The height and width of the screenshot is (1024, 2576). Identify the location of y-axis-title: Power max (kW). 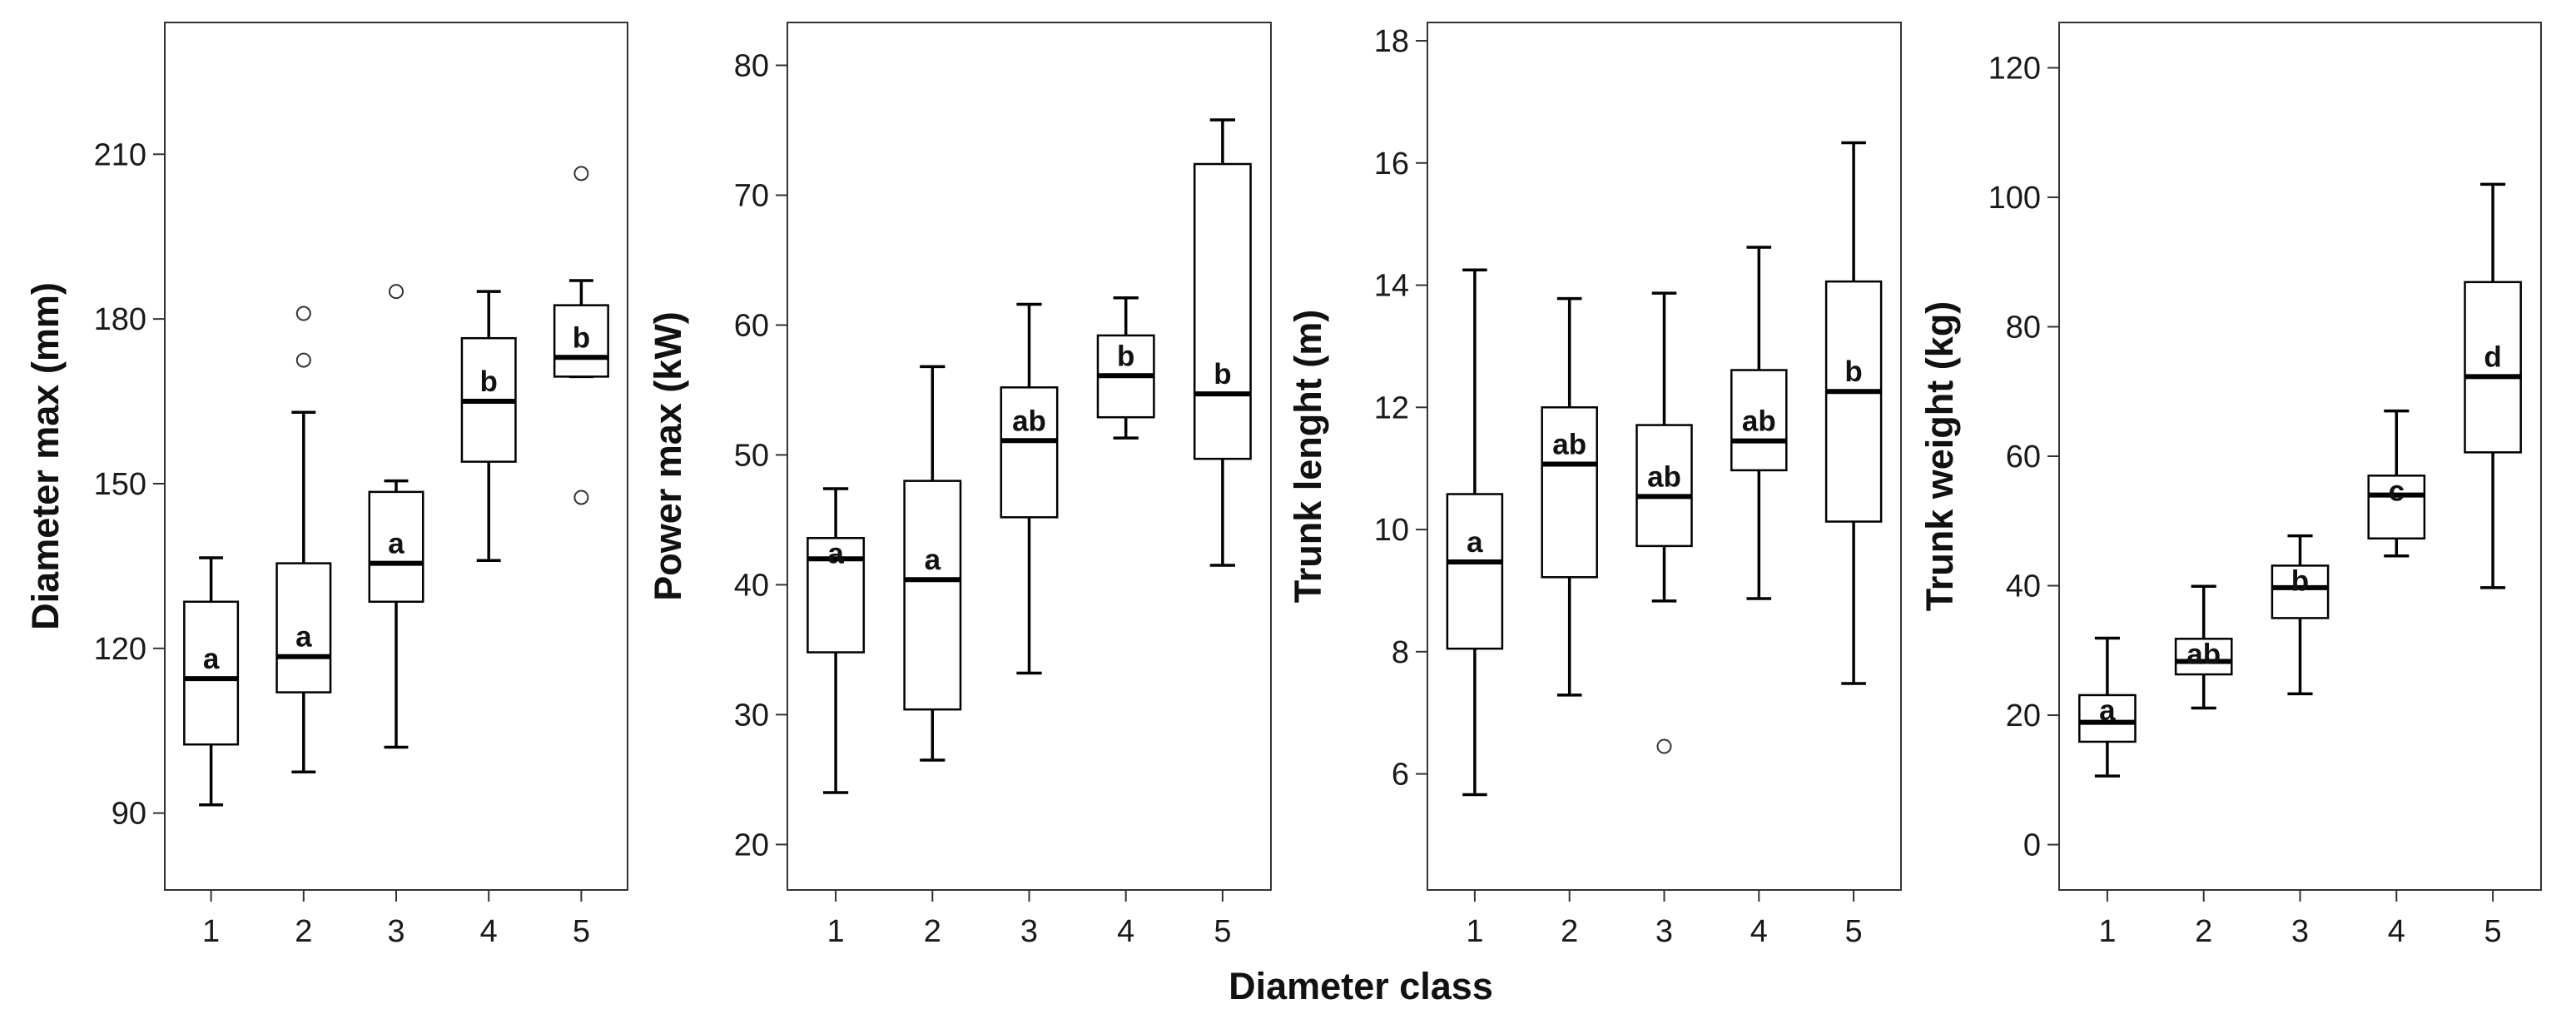
(668, 456).